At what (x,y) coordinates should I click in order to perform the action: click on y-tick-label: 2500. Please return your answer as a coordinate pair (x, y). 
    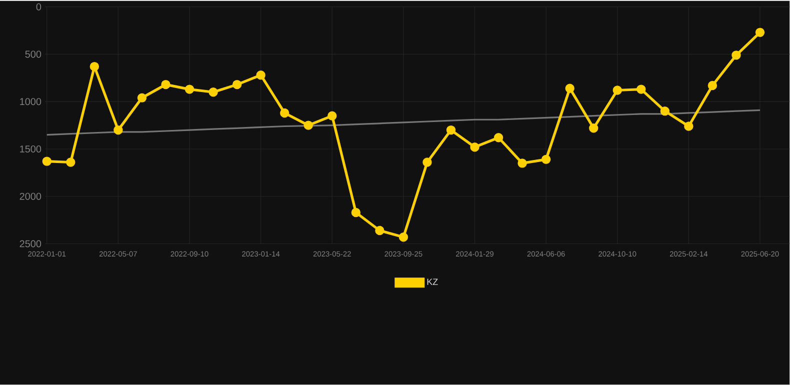
    Looking at the image, I should click on (31, 244).